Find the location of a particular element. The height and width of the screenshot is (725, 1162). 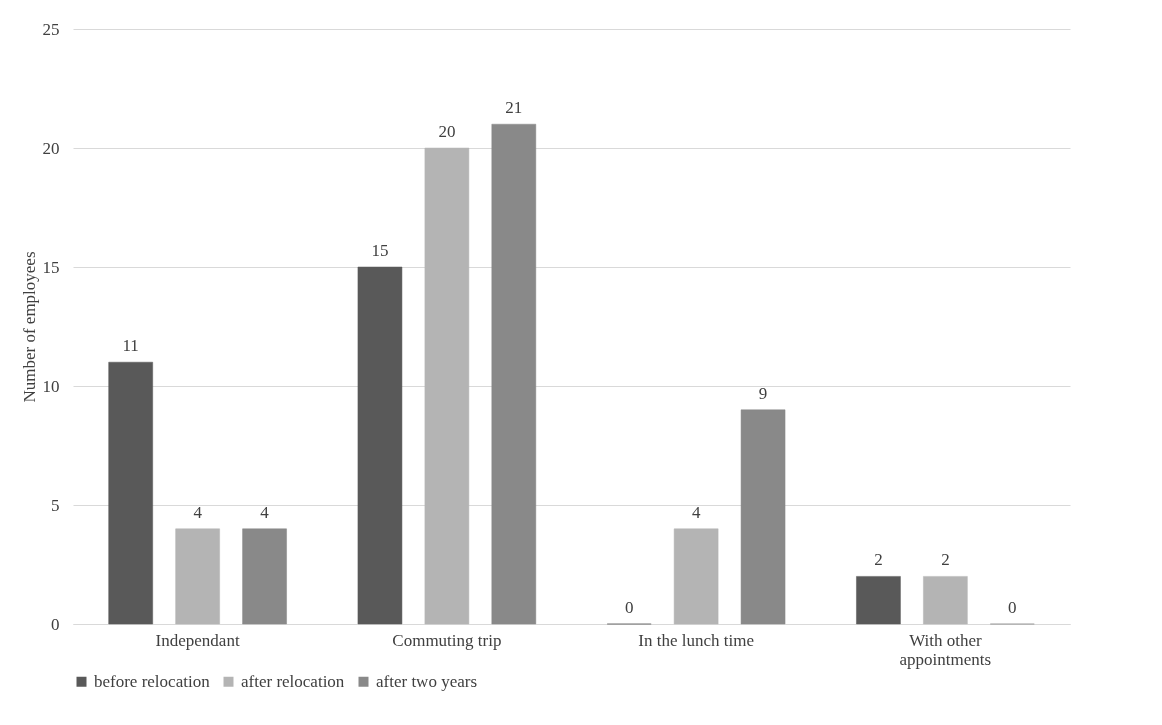

x-tick-label: With other appointments is located at coordinates (945, 649).